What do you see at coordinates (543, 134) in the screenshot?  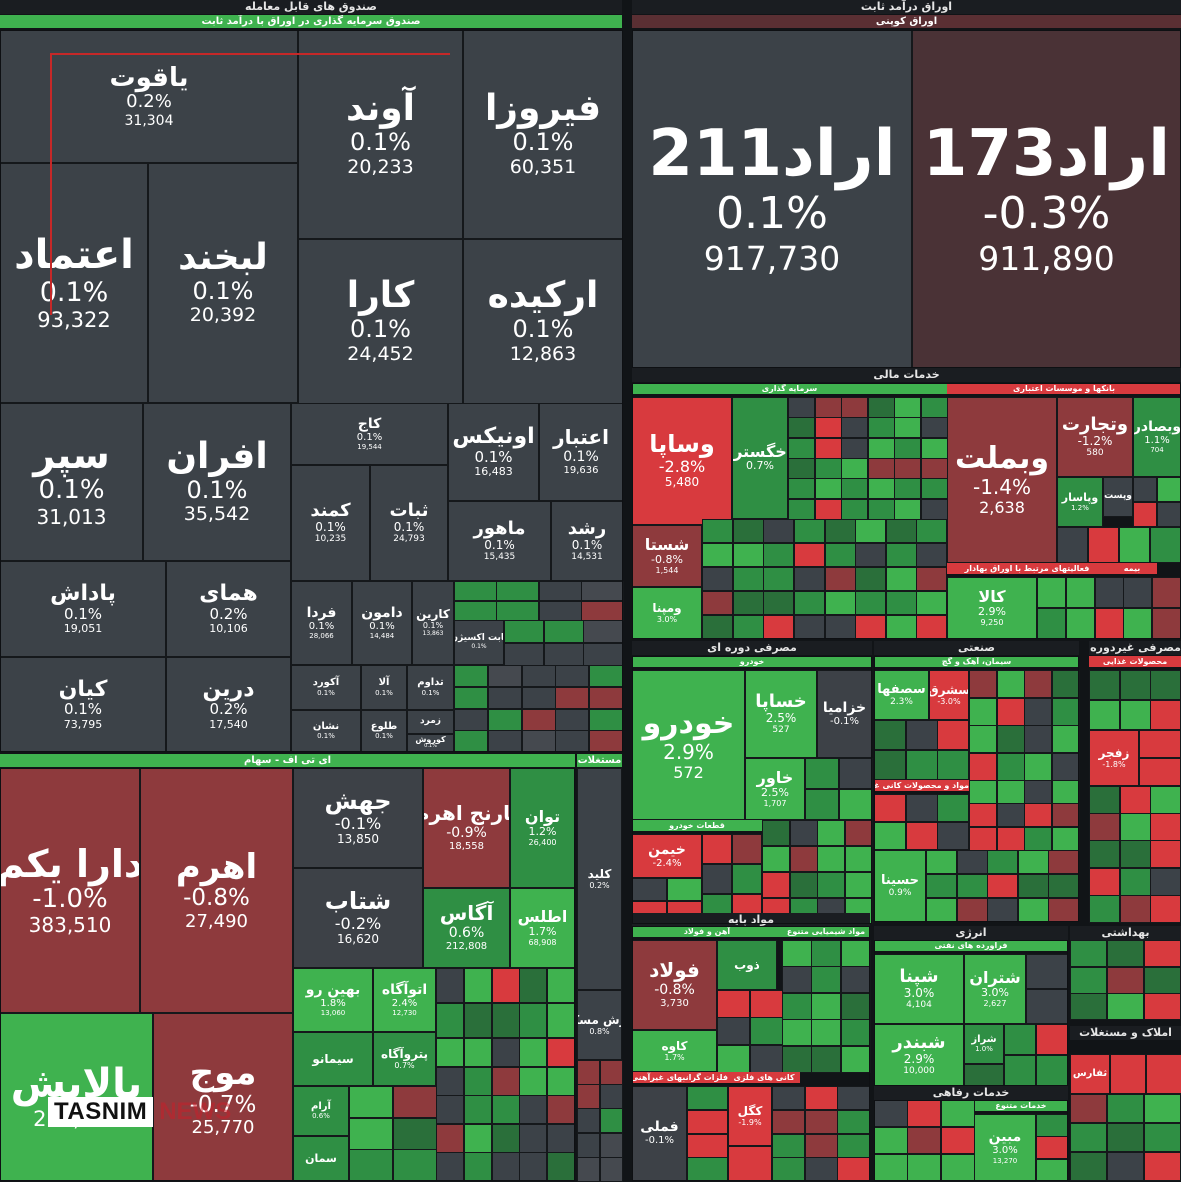 I see `tile-firooza: فیروزا 0.1% 60,351` at bounding box center [543, 134].